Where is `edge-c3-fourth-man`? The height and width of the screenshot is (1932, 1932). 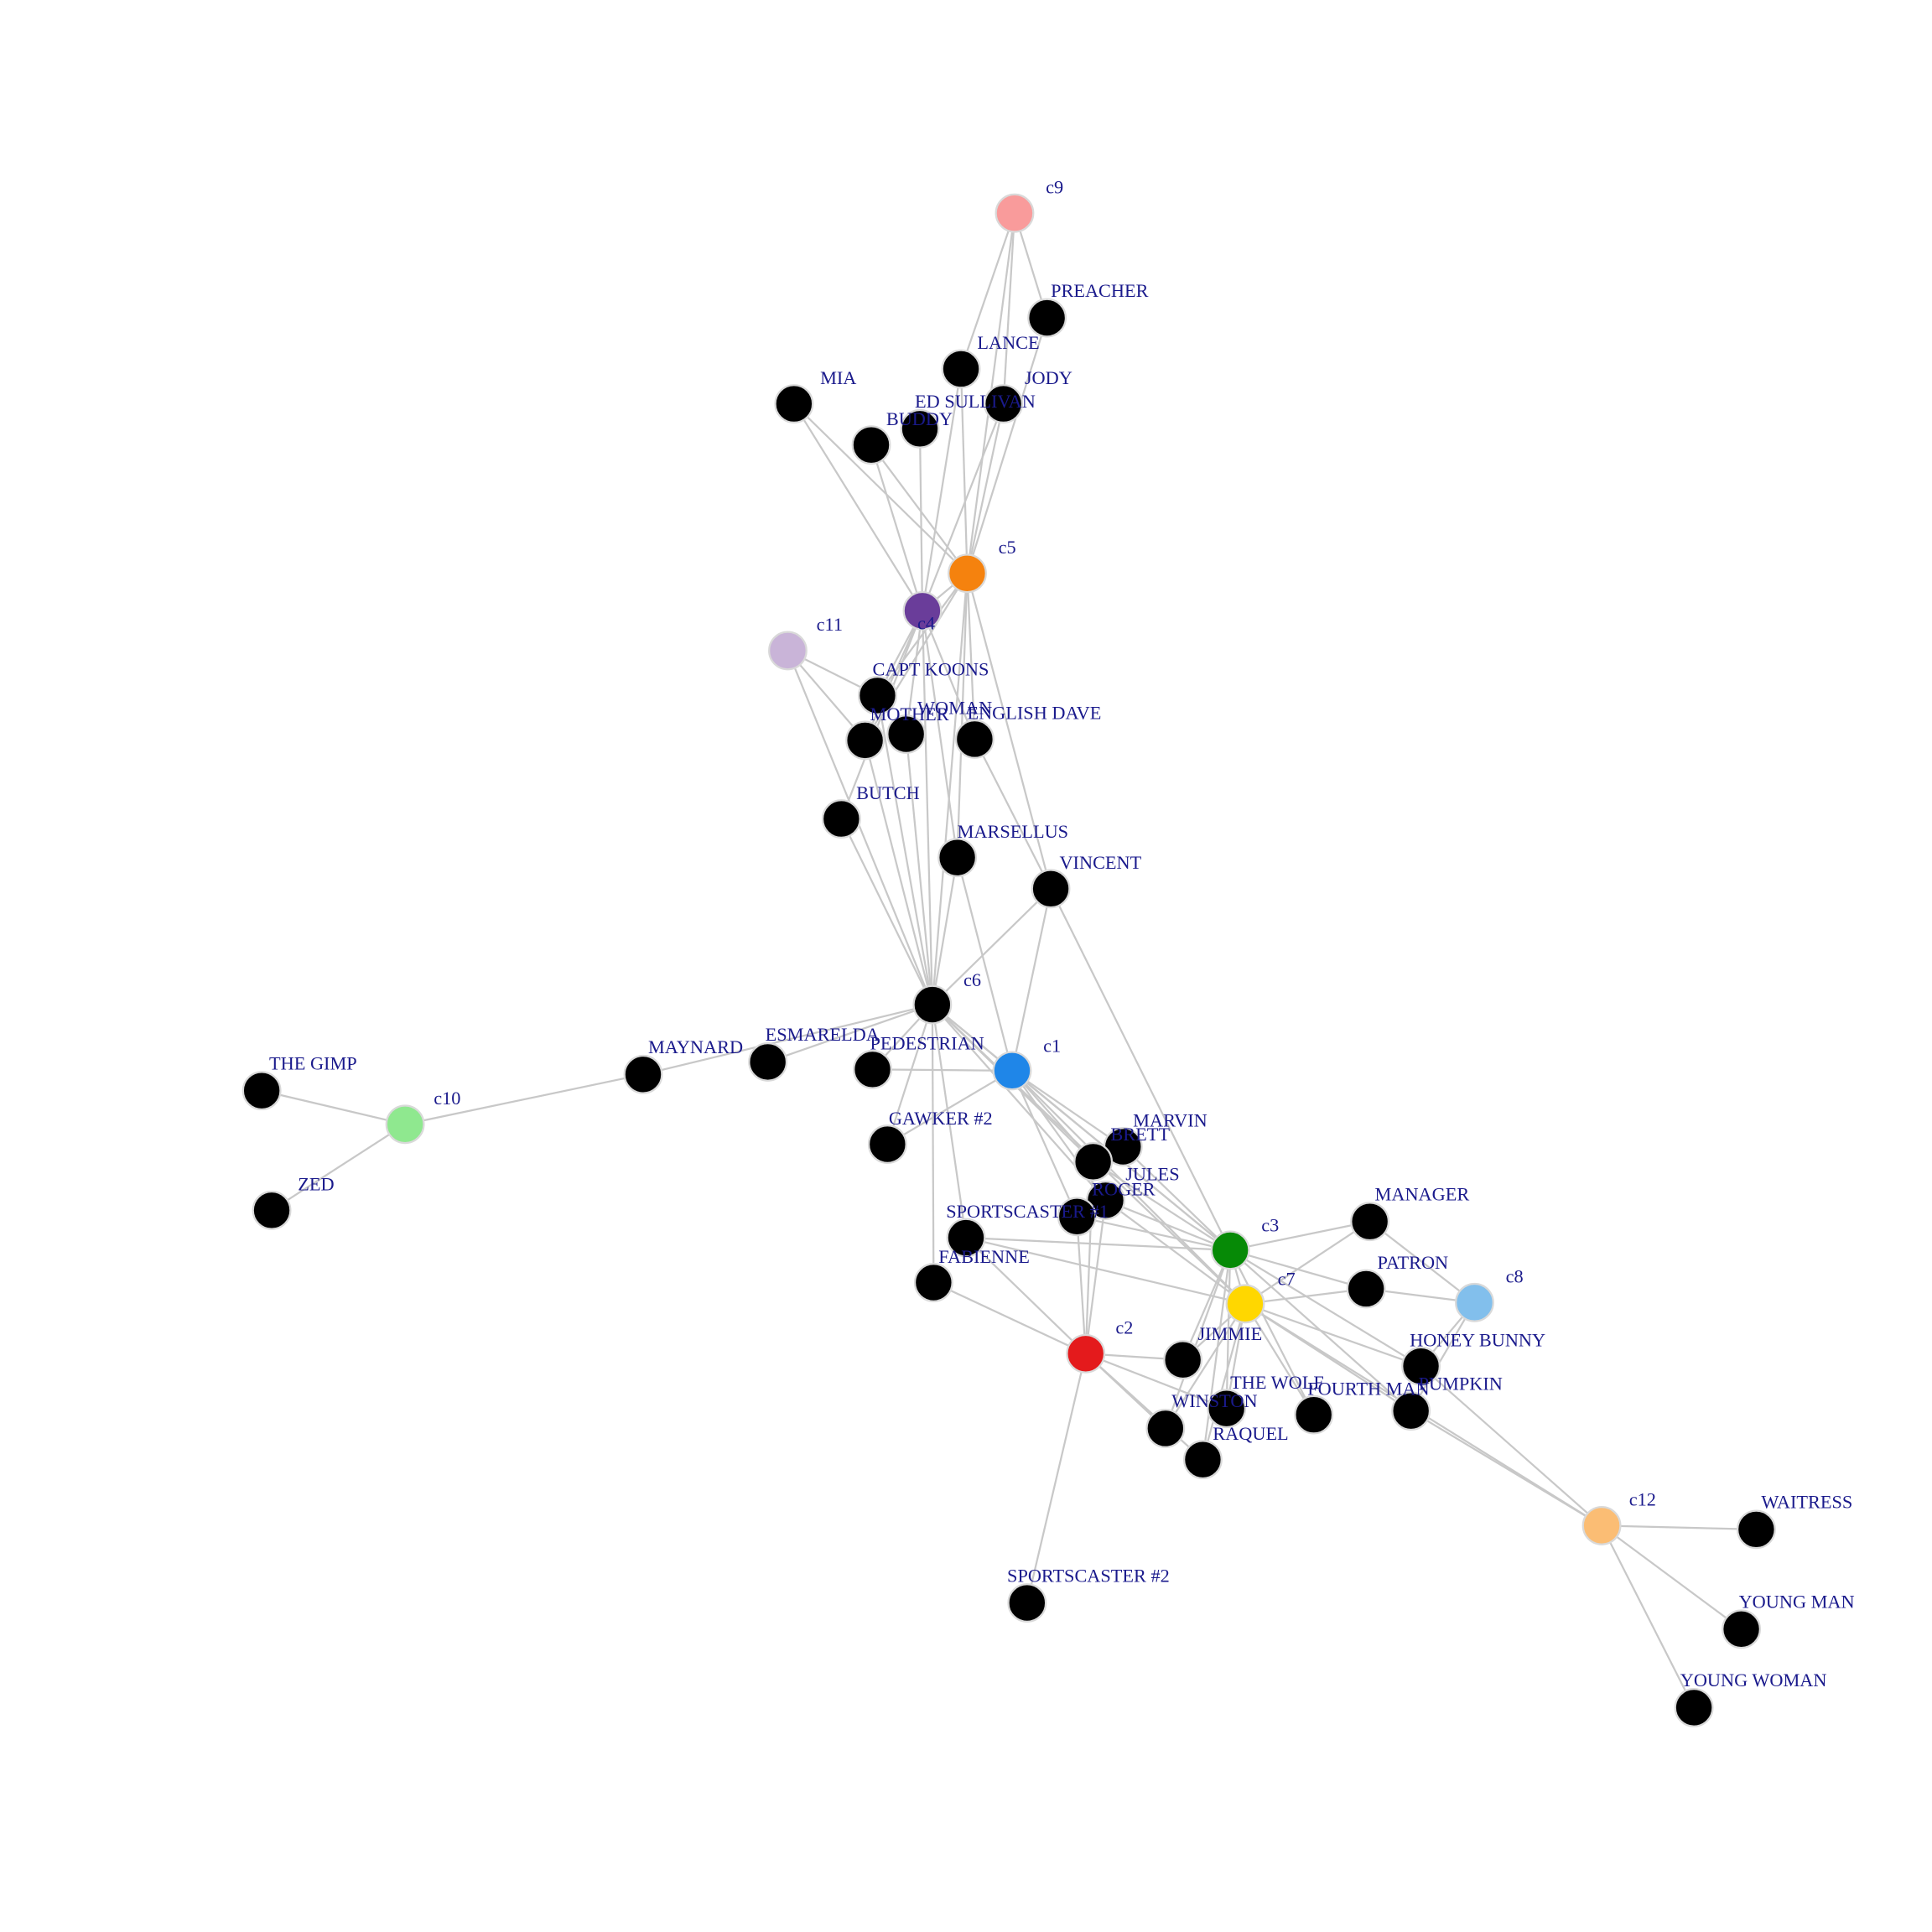 edge-c3-fourth-man is located at coordinates (1272, 1332).